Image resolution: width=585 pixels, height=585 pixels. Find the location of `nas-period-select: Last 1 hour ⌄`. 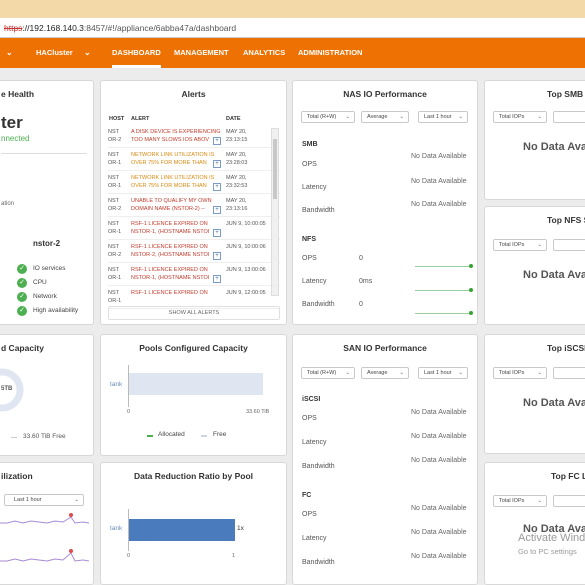

nas-period-select: Last 1 hour ⌄ is located at coordinates (443, 117).